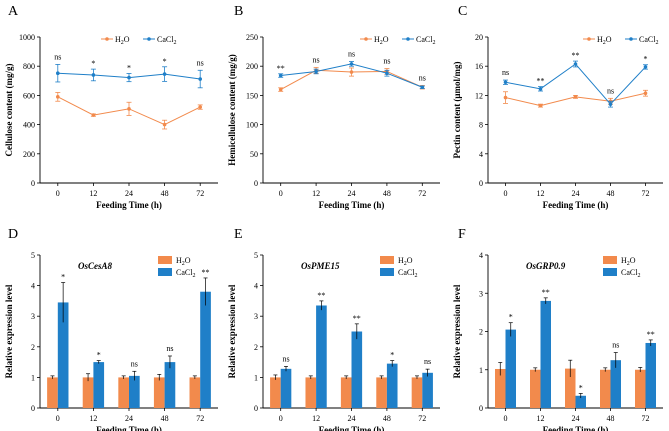 This screenshot has width=669, height=431. I want to click on y-tick-label: 400, so click(29, 125).